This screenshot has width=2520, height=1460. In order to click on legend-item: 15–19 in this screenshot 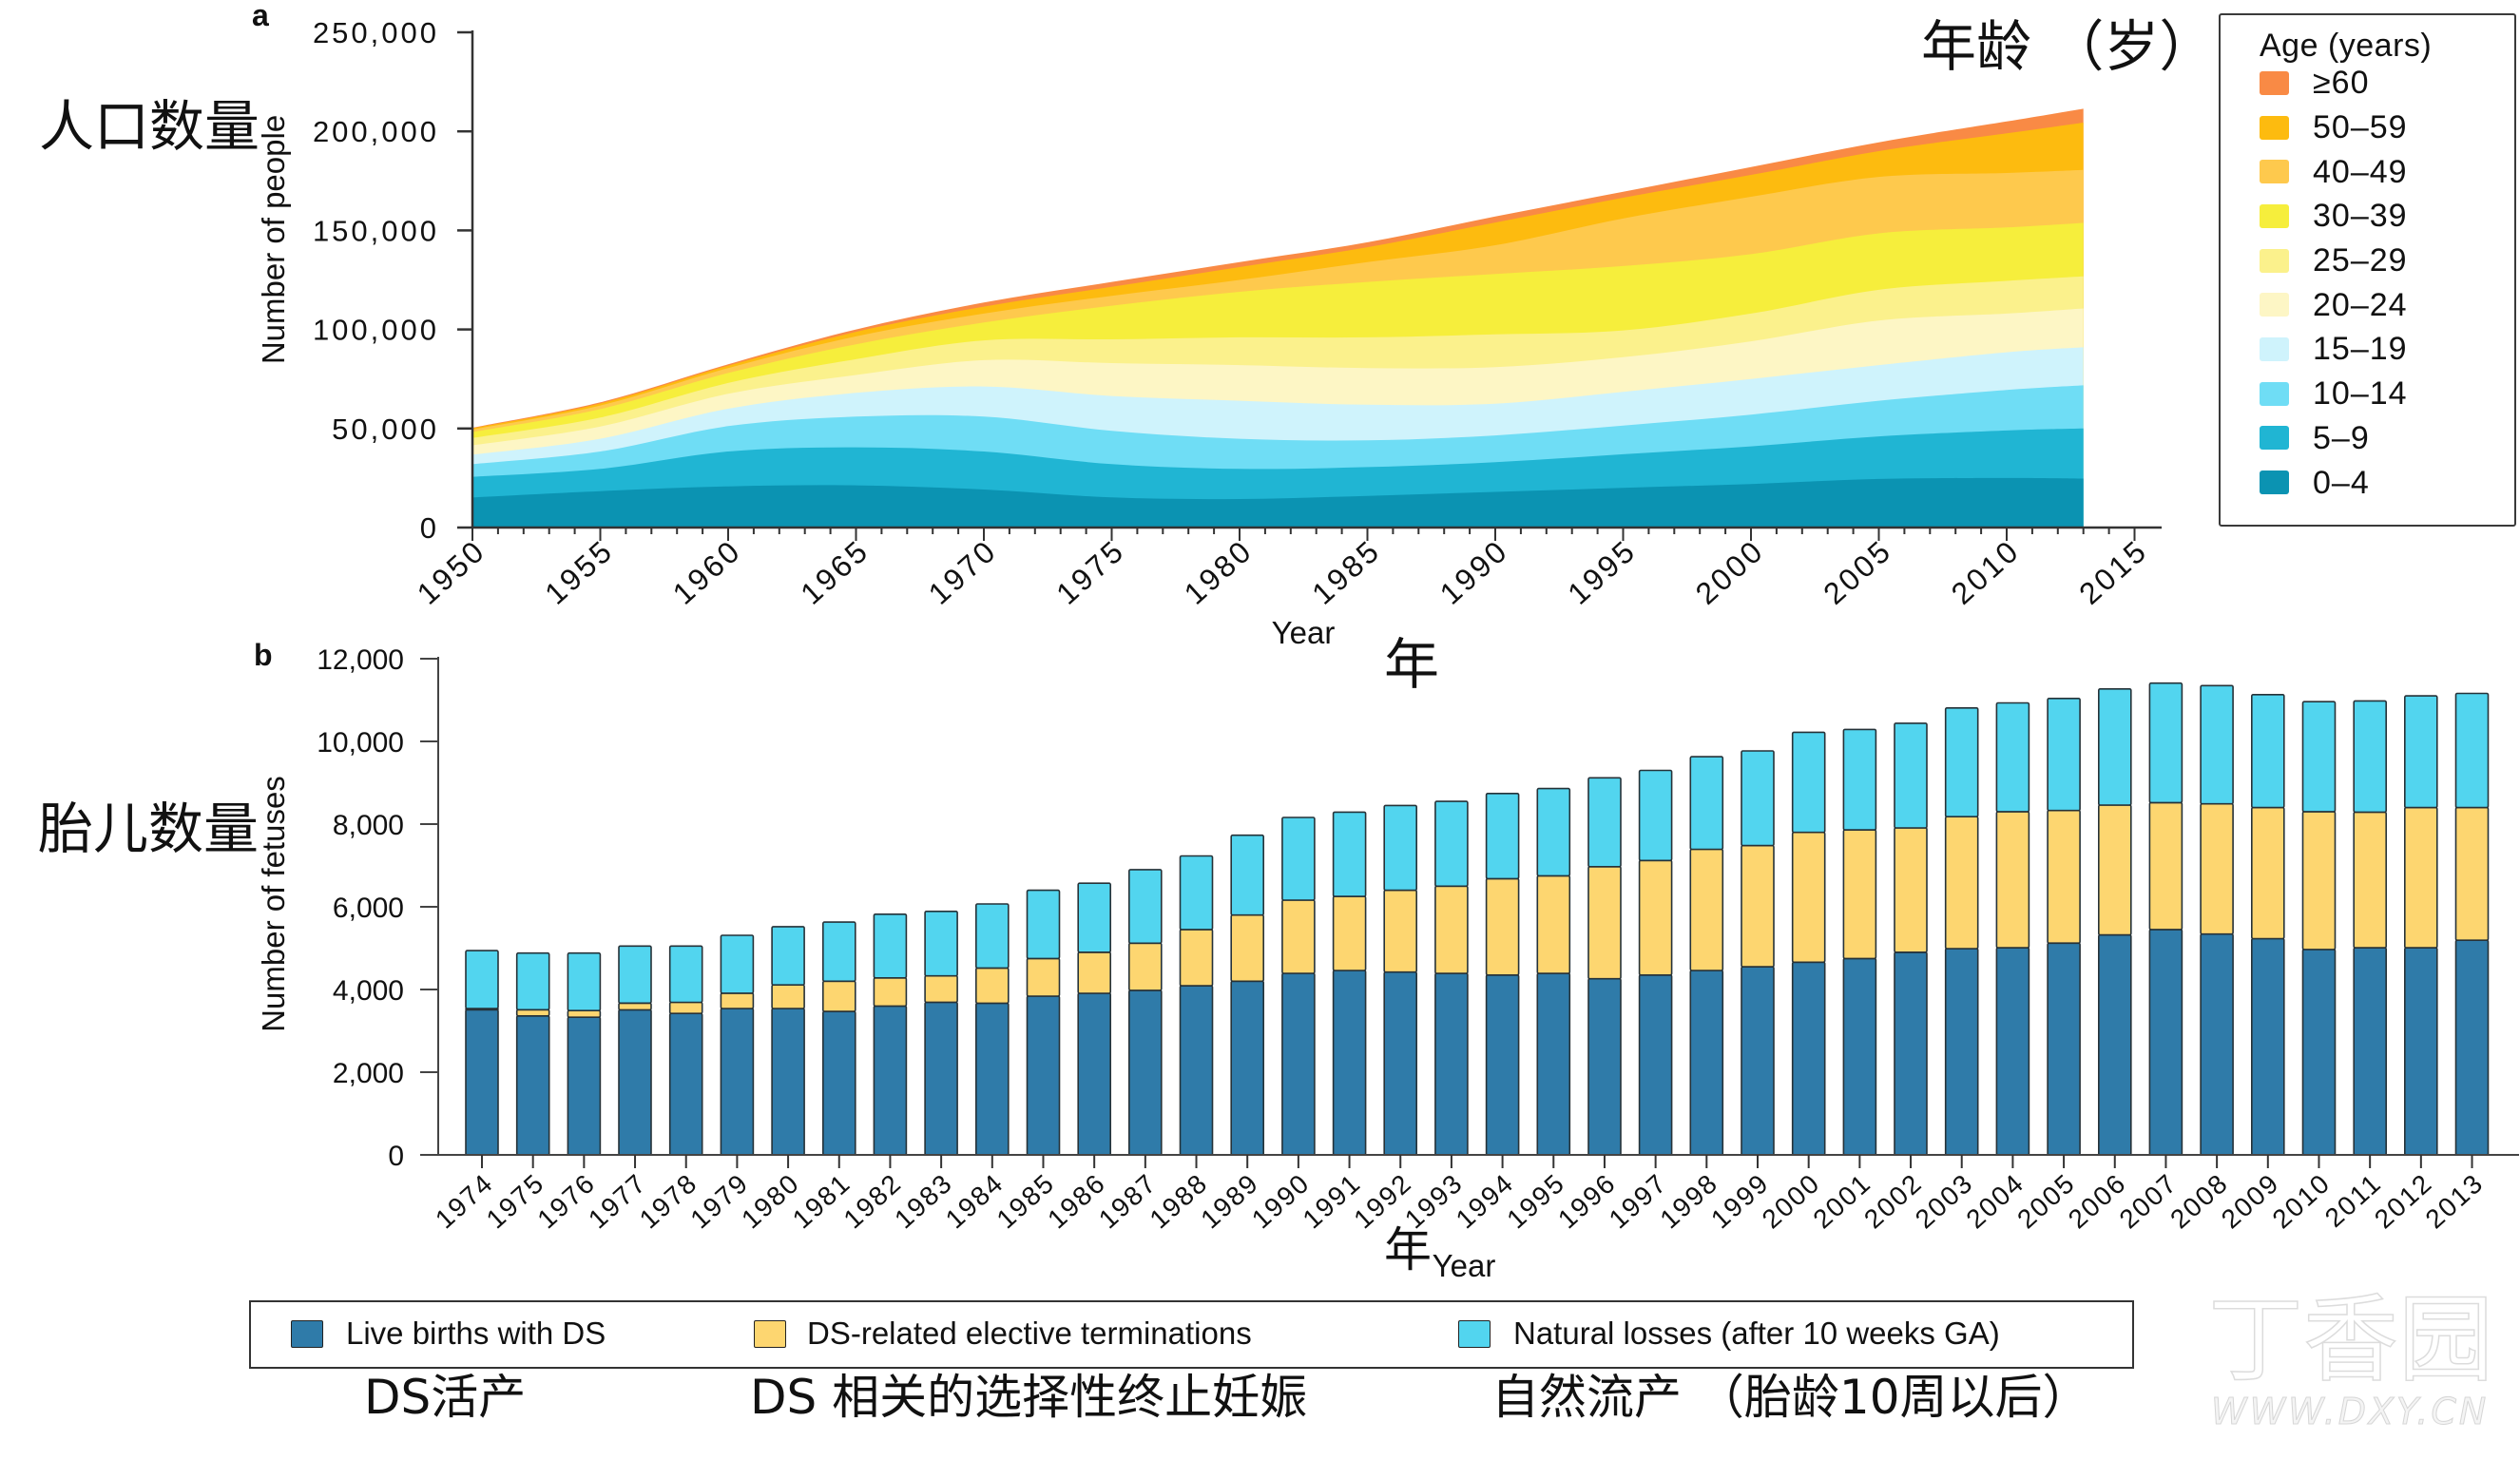, I will do `click(2334, 349)`.